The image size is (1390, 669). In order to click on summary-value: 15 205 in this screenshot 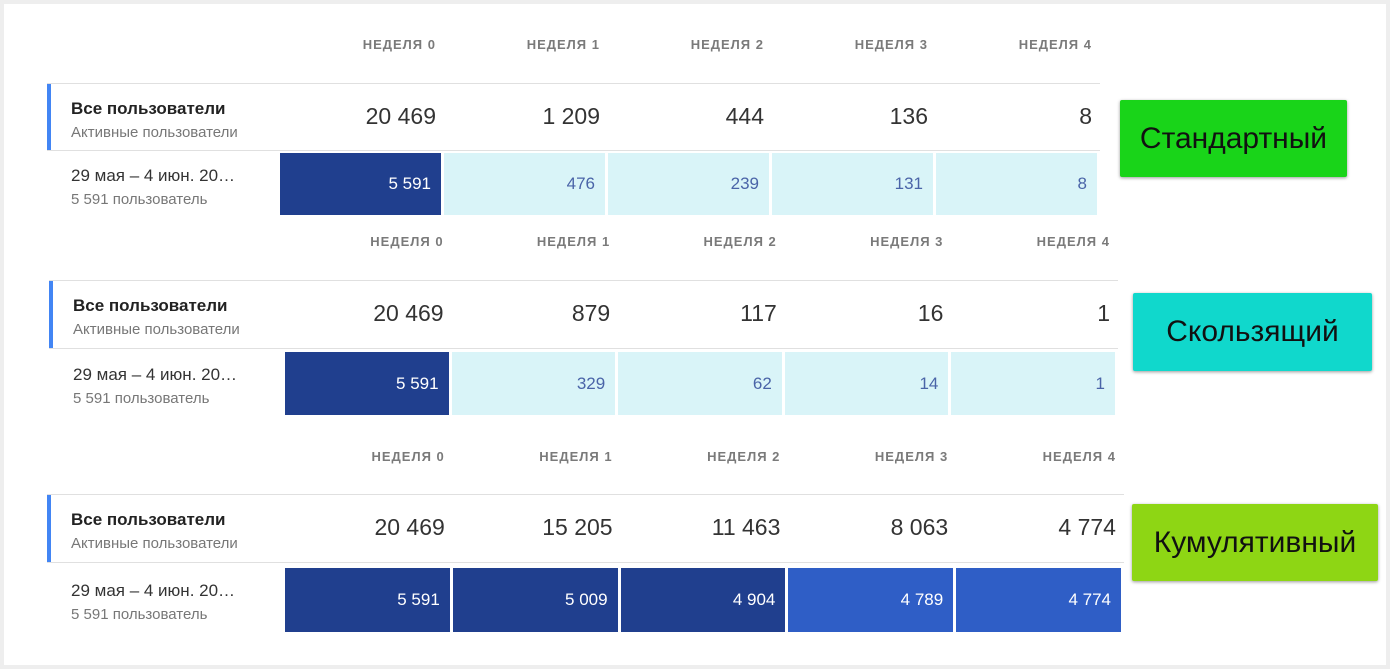, I will do `click(577, 527)`.